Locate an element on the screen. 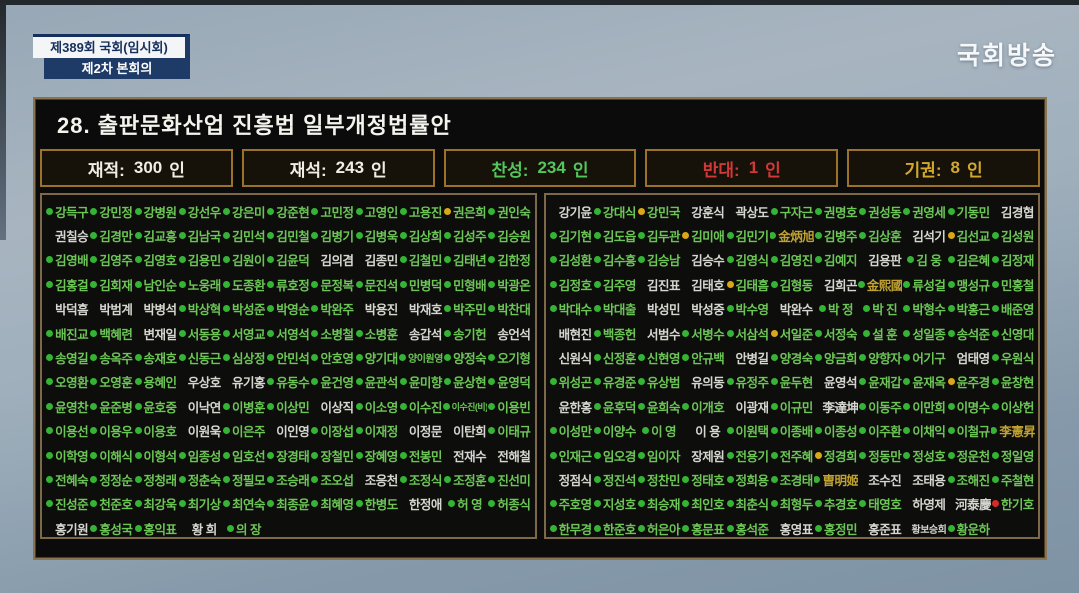 Image resolution: width=1079 pixels, height=593 pixels. member-cell: 이원택 is located at coordinates (747, 431).